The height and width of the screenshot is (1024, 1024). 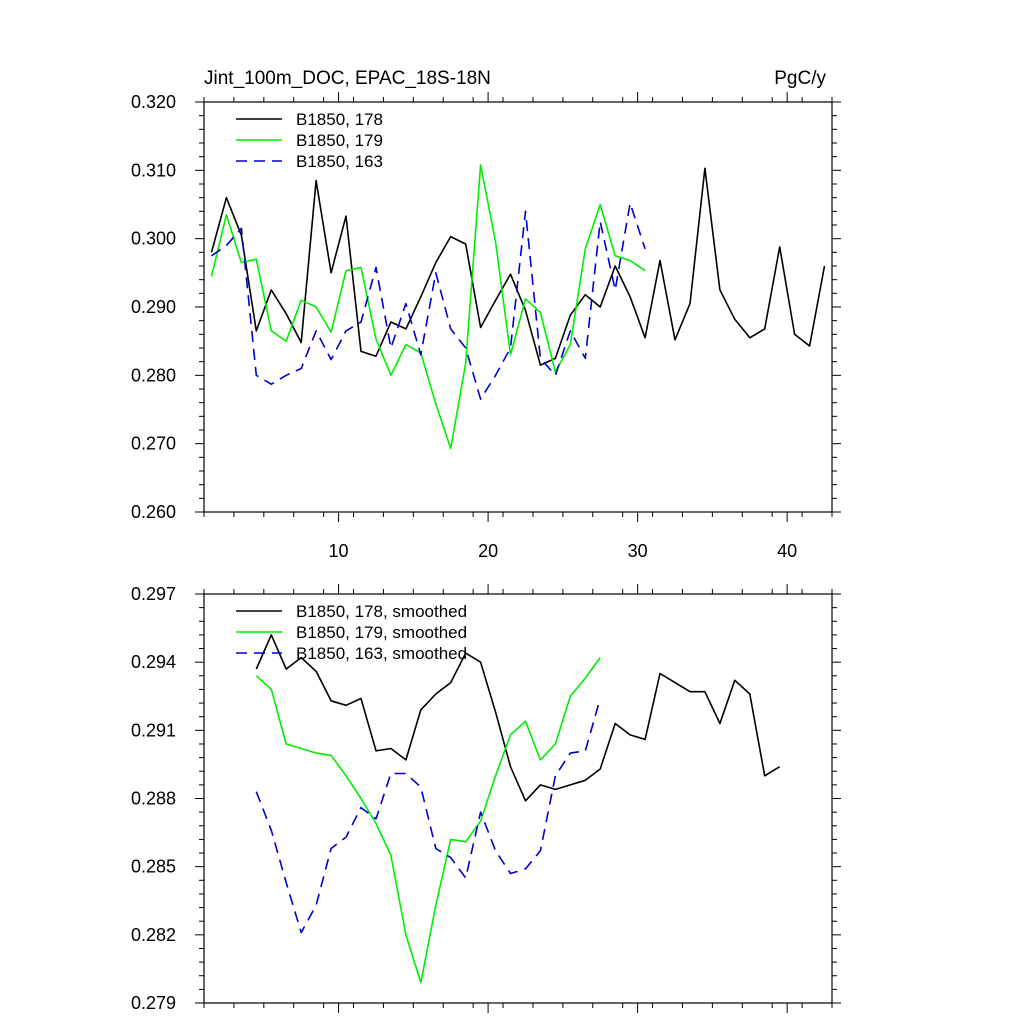 What do you see at coordinates (800, 78) in the screenshot?
I see `top-panel-units: PgC/y` at bounding box center [800, 78].